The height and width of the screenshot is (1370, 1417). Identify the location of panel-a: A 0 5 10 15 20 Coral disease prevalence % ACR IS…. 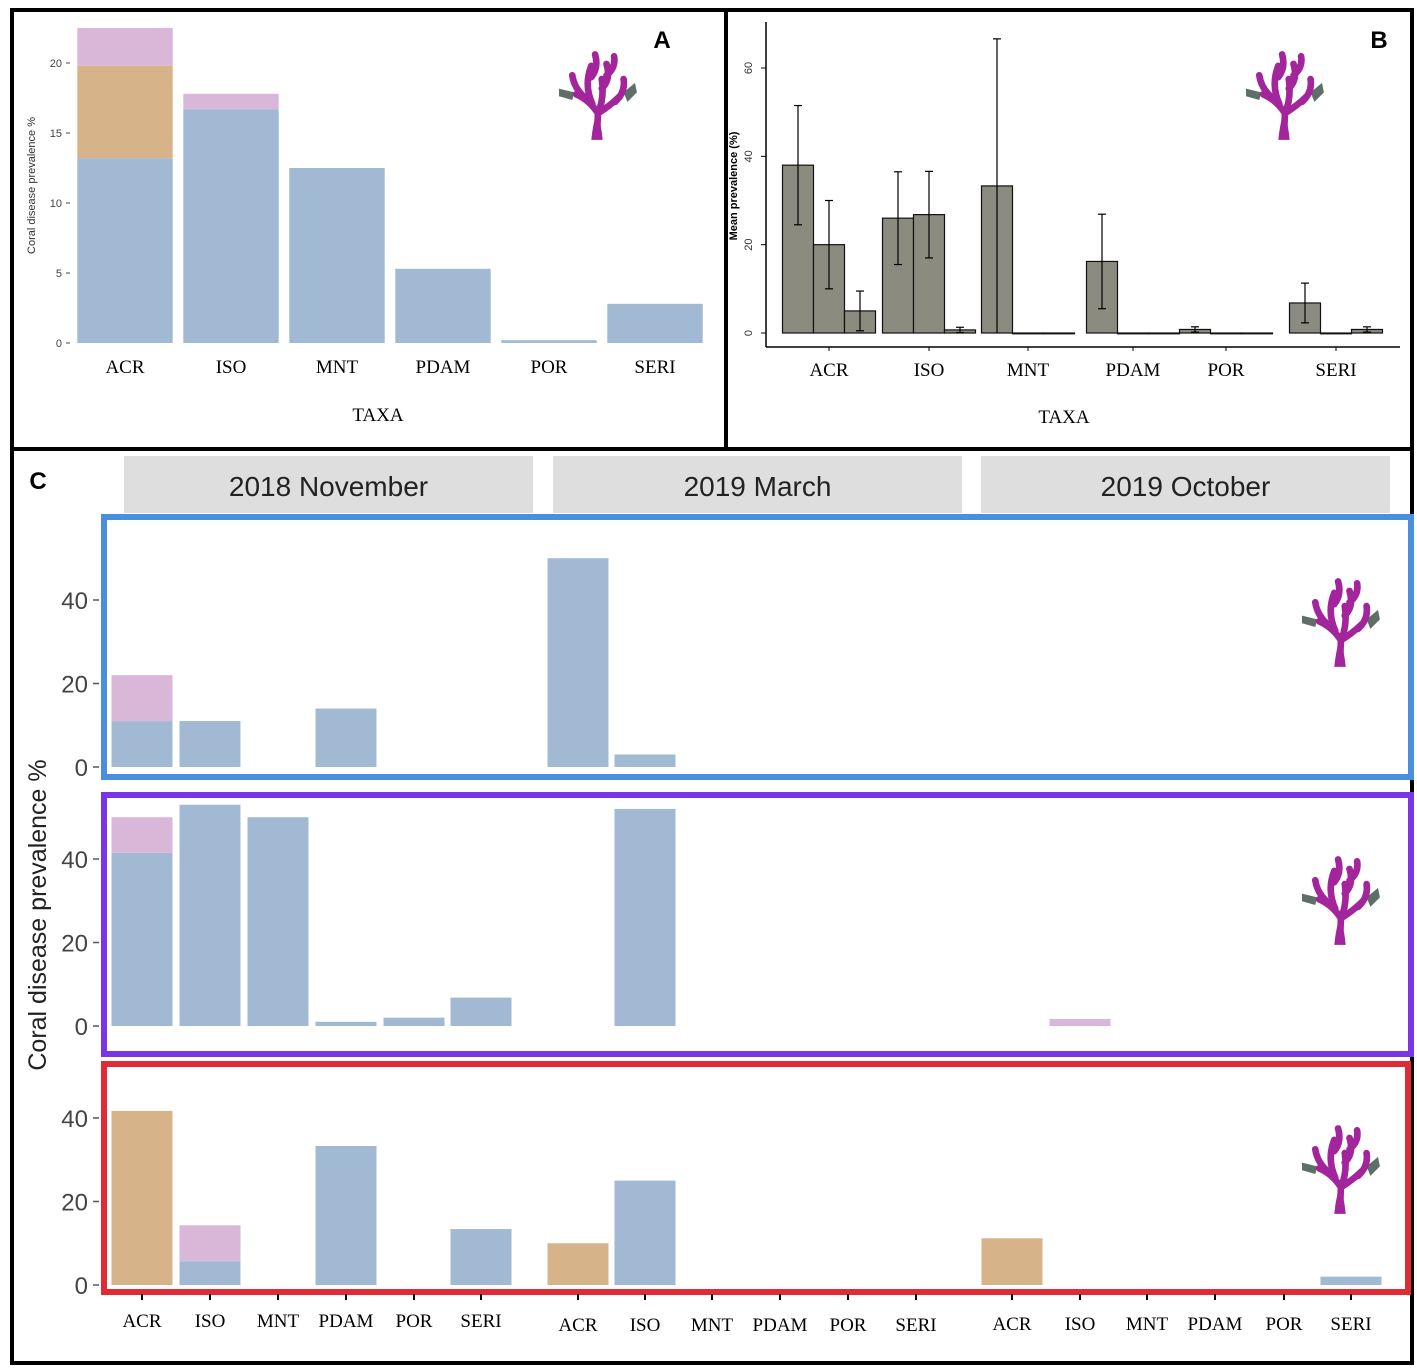
(364, 226).